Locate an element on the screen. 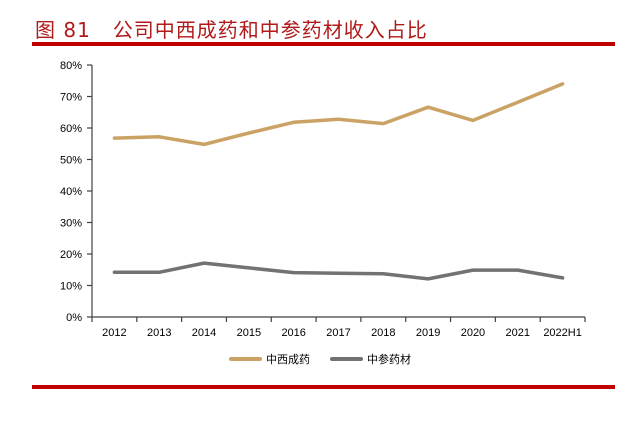 The width and height of the screenshot is (626, 434). y-tick-label: 0% is located at coordinates (74, 318).